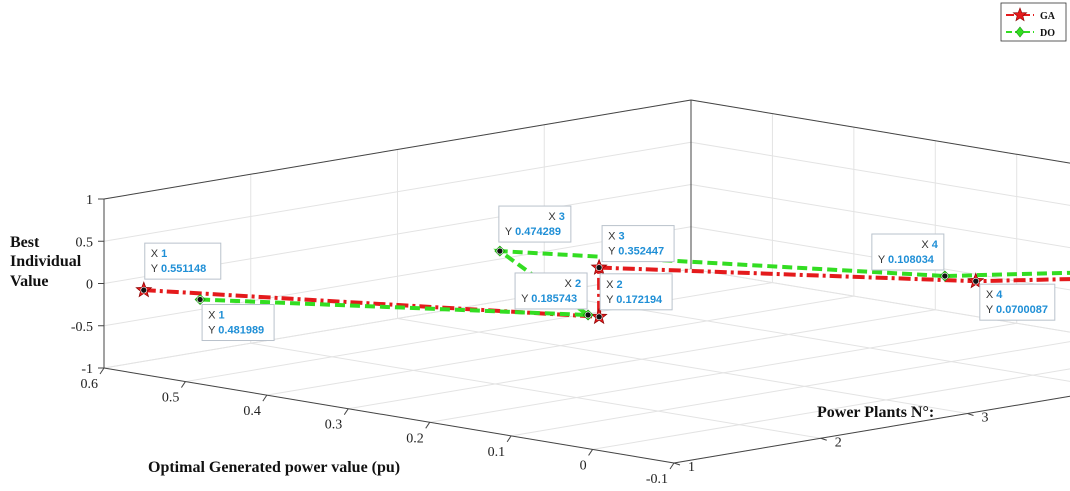 This screenshot has height=491, width=1070. Describe the element at coordinates (29, 281) in the screenshot. I see `zlabel-line-3: Value` at that location.